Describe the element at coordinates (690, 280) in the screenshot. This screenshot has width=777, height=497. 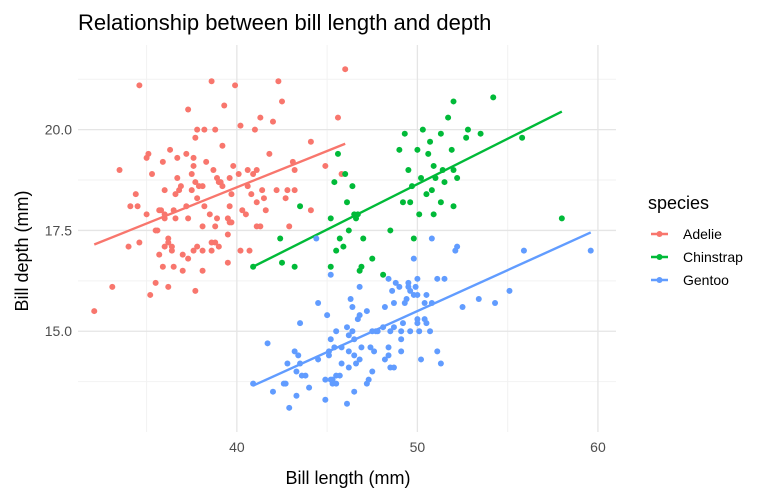
I see `legend-item-gentoo: Gentoo` at that location.